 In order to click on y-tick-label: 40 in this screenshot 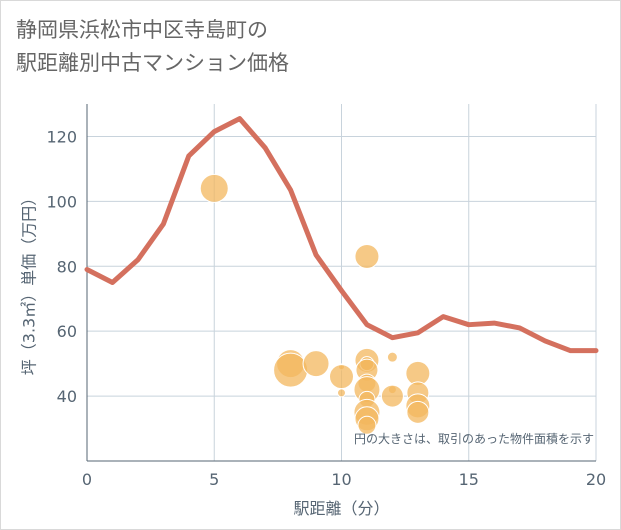, I will do `click(67, 396)`.